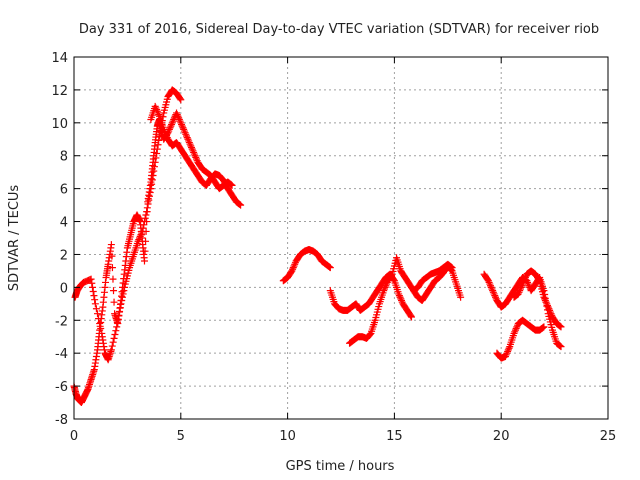 The image size is (640, 480). I want to click on y-tick-label: 12, so click(59, 91).